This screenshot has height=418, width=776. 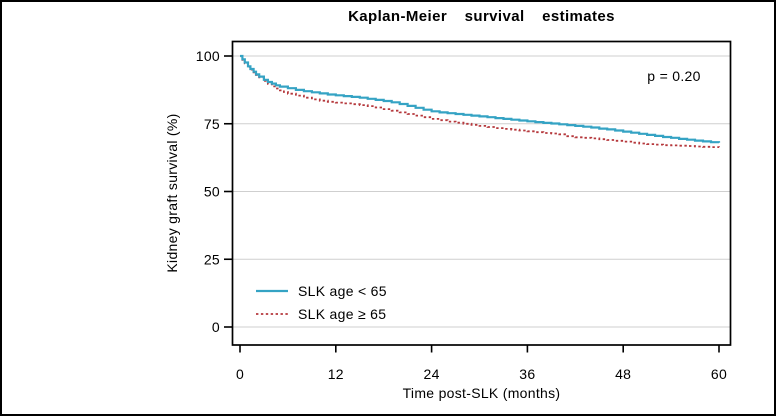 What do you see at coordinates (336, 374) in the screenshot?
I see `x-tick-label-12: 12` at bounding box center [336, 374].